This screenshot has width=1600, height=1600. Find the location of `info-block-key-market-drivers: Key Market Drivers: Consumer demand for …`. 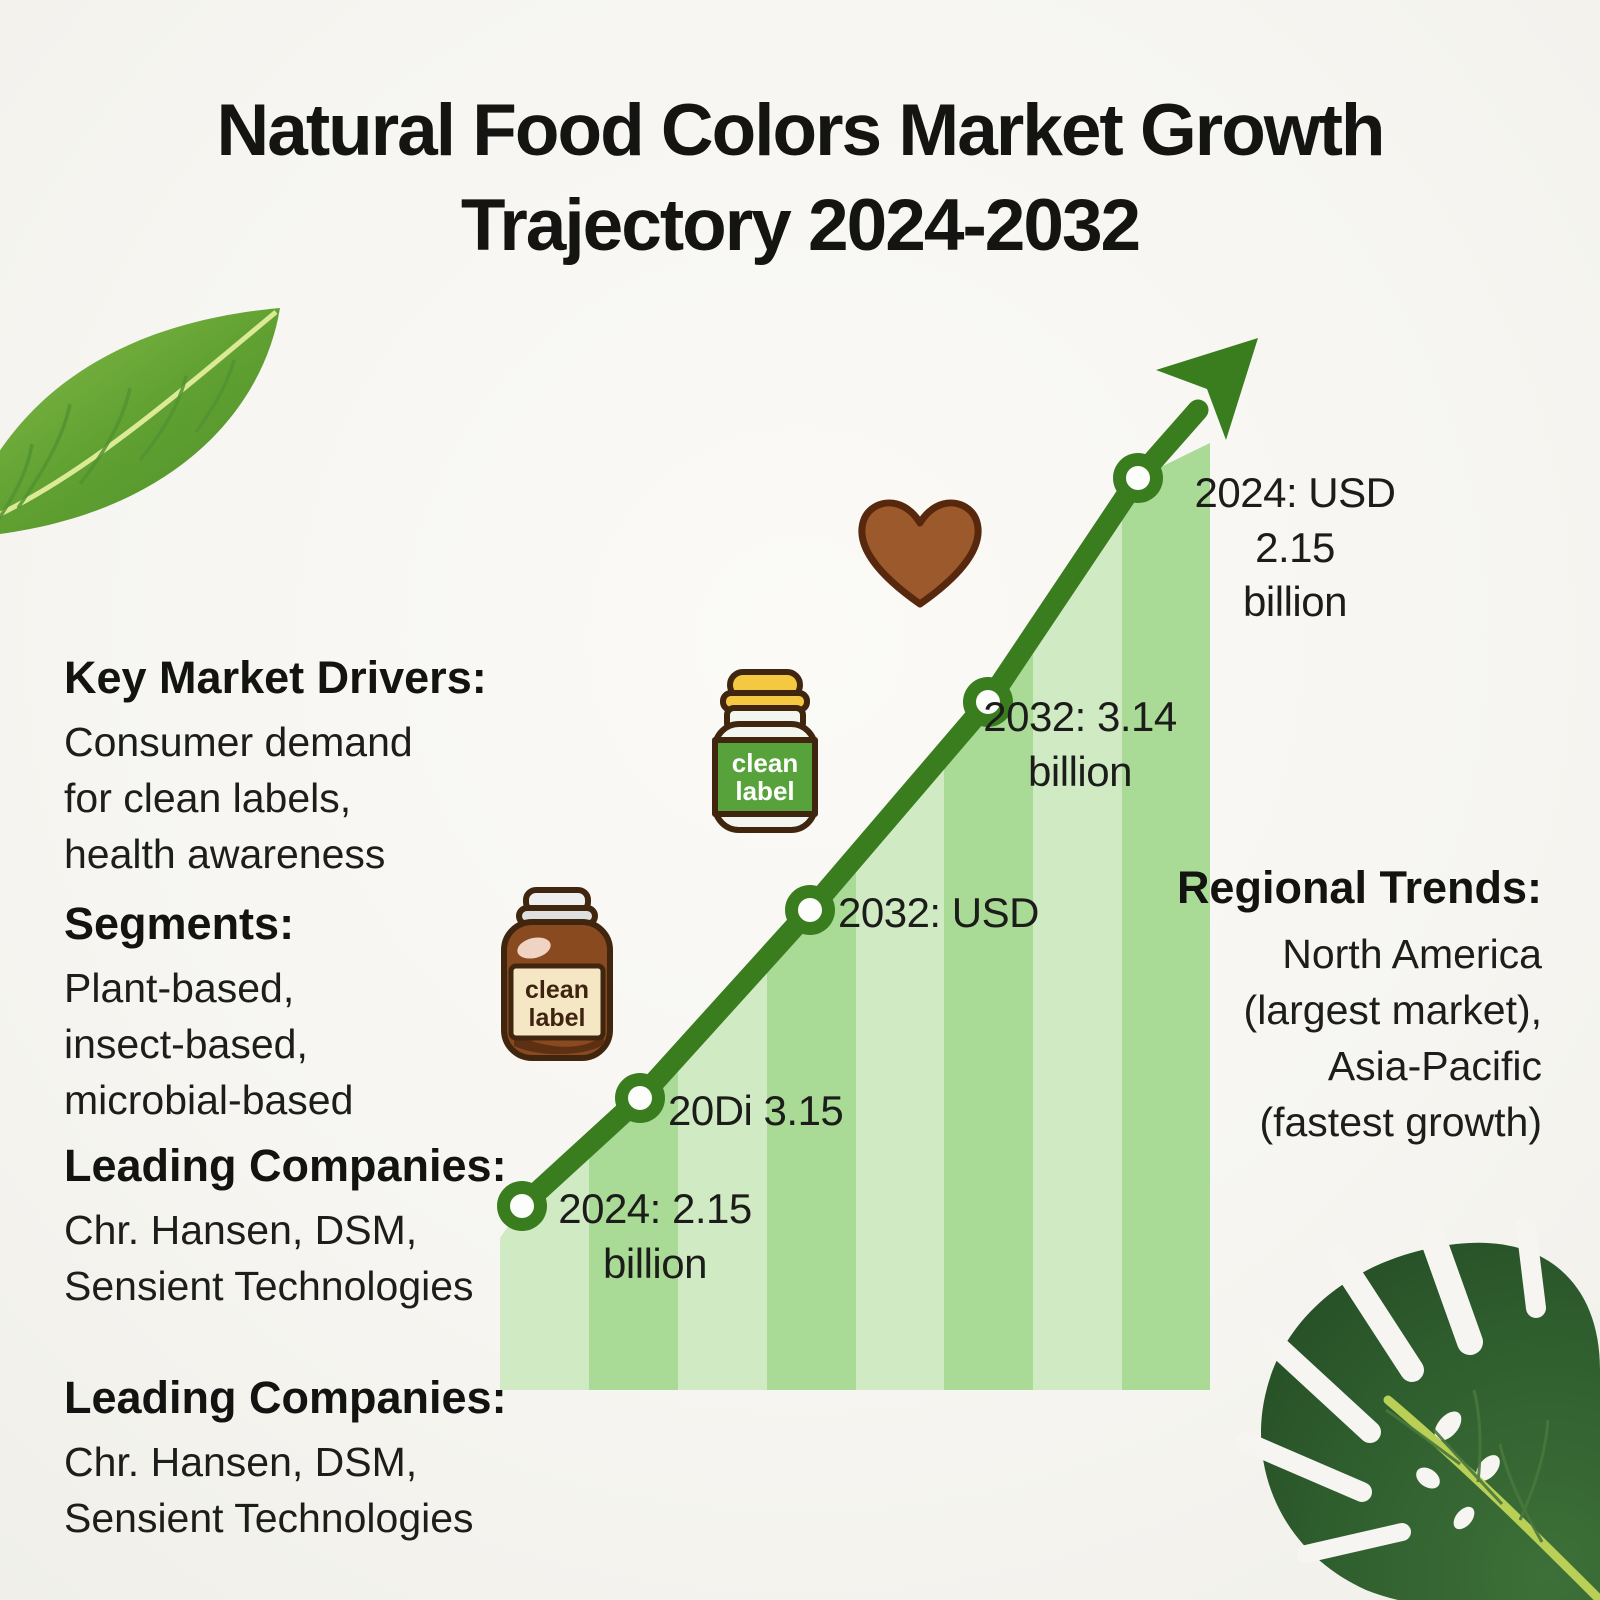

info-block-key-market-drivers: Key Market Drivers: Consumer demand for … is located at coordinates (275, 767).